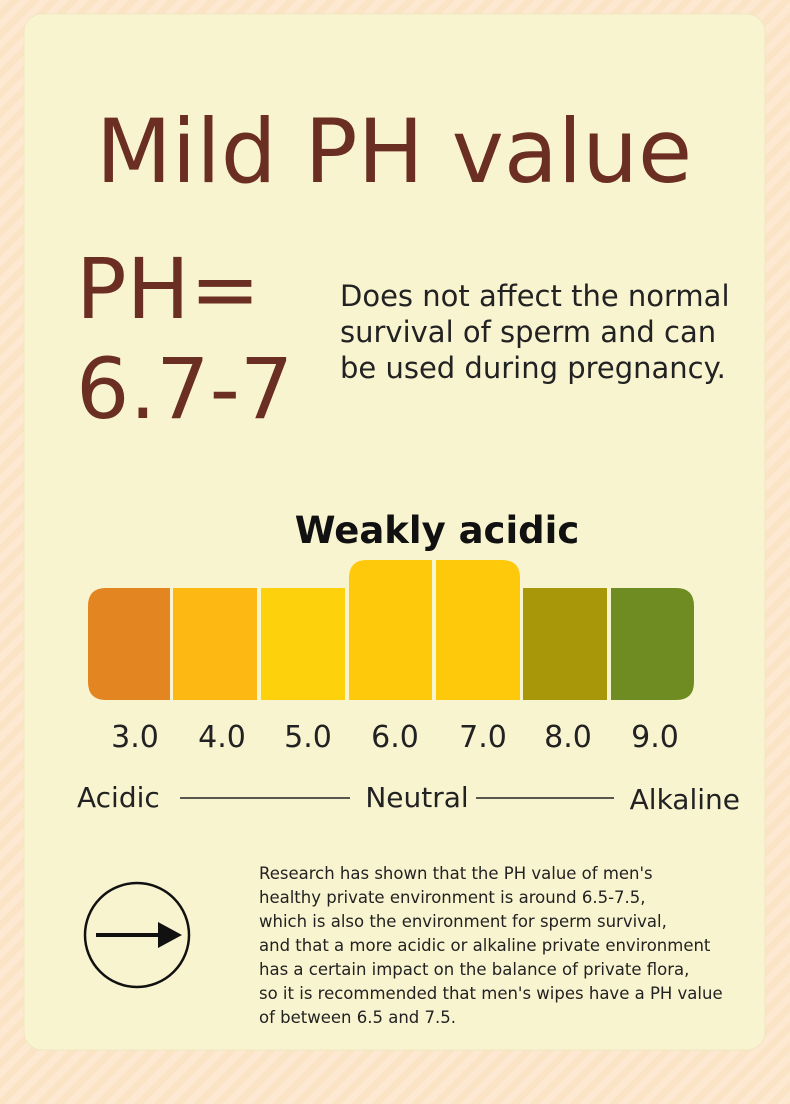 This screenshot has width=790, height=1104. Describe the element at coordinates (308, 737) in the screenshot. I see `scale-label: 5.0` at that location.